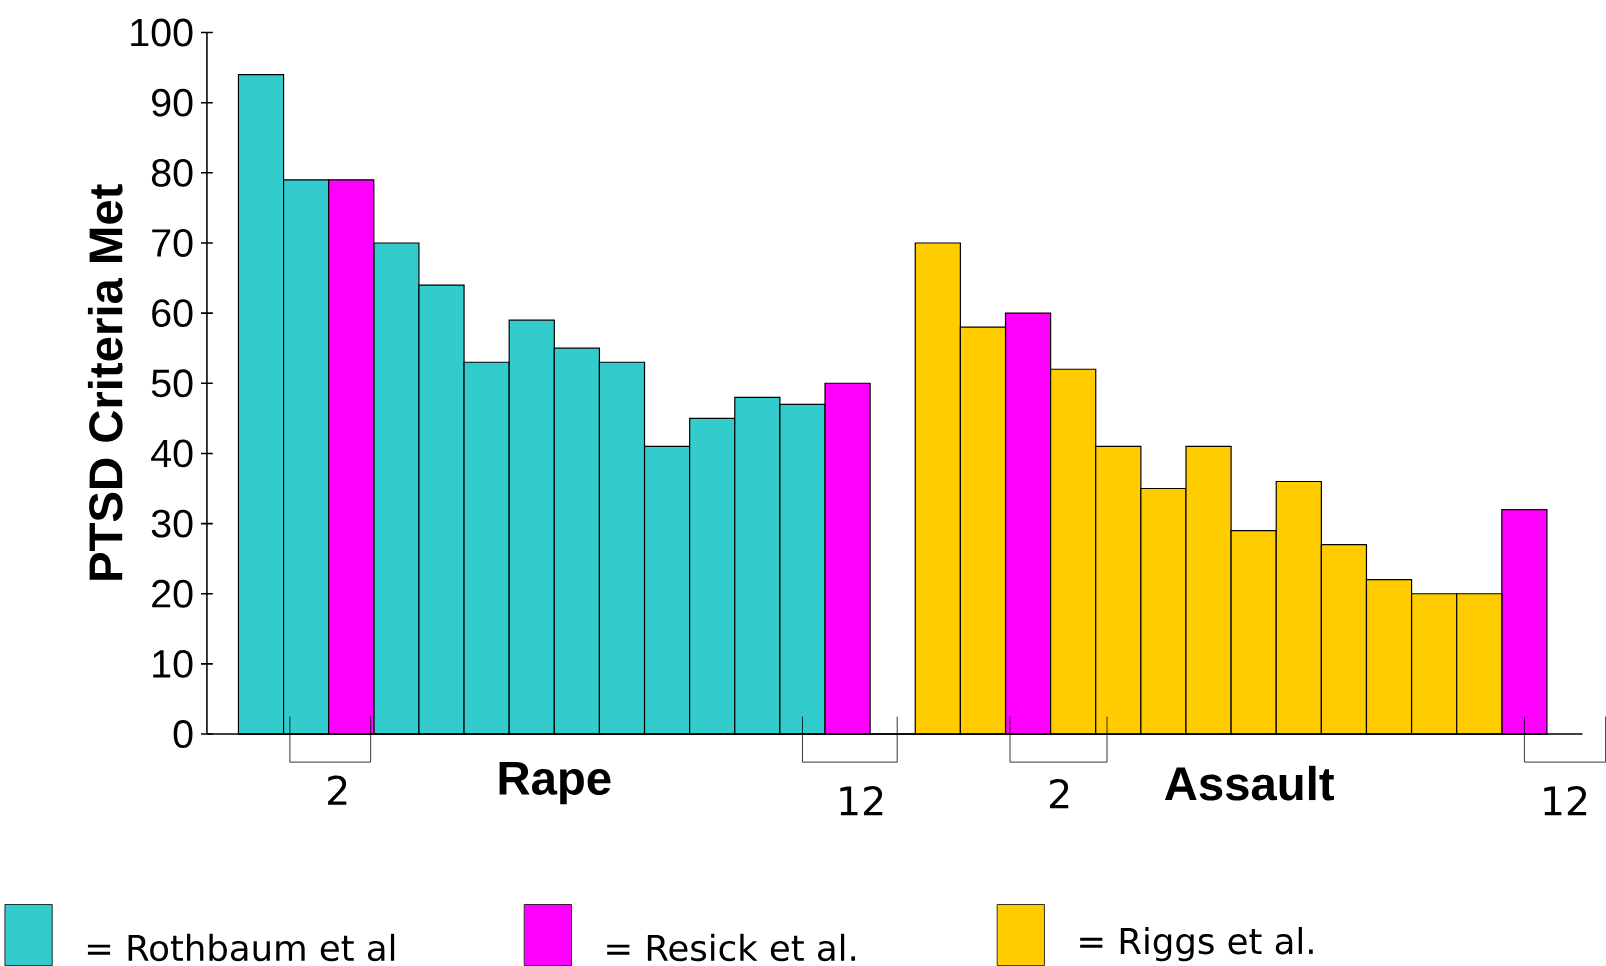 The image size is (1606, 966). I want to click on text: Assault, so click(1249, 783).